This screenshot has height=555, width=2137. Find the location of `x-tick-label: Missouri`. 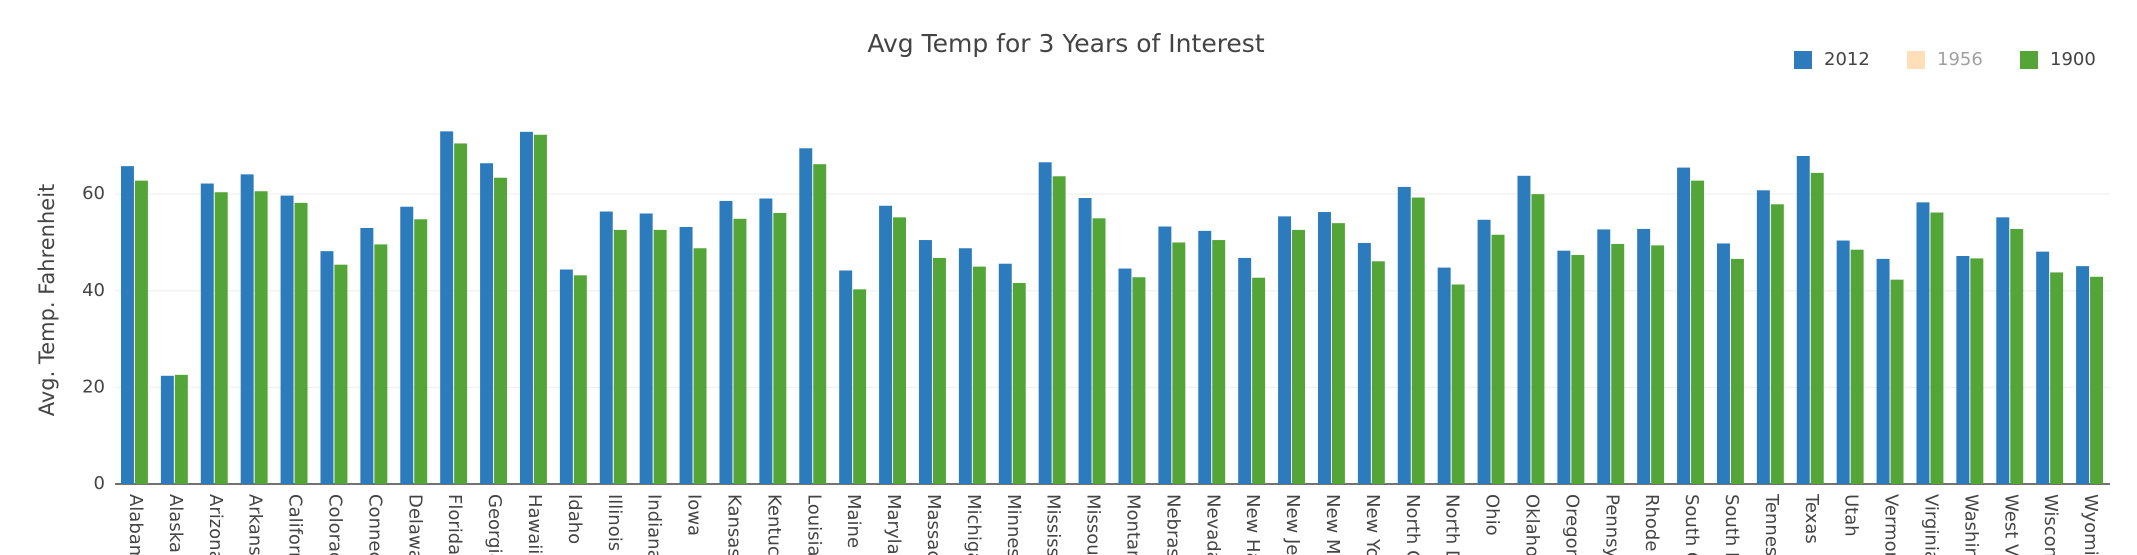

x-tick-label: Missouri is located at coordinates (1093, 524).